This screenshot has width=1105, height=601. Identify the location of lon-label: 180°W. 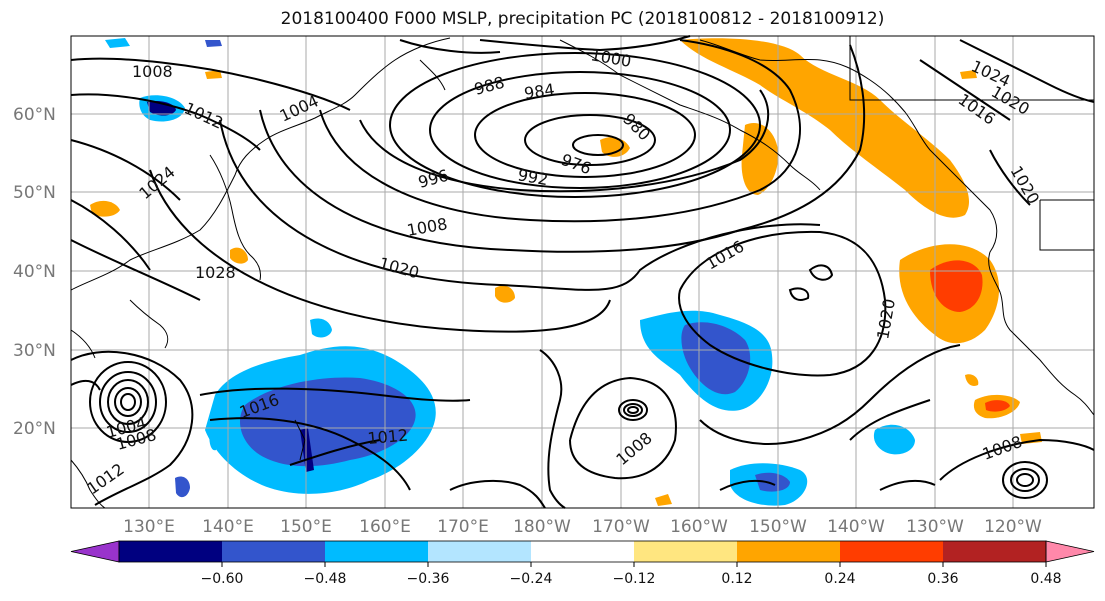
(542, 527).